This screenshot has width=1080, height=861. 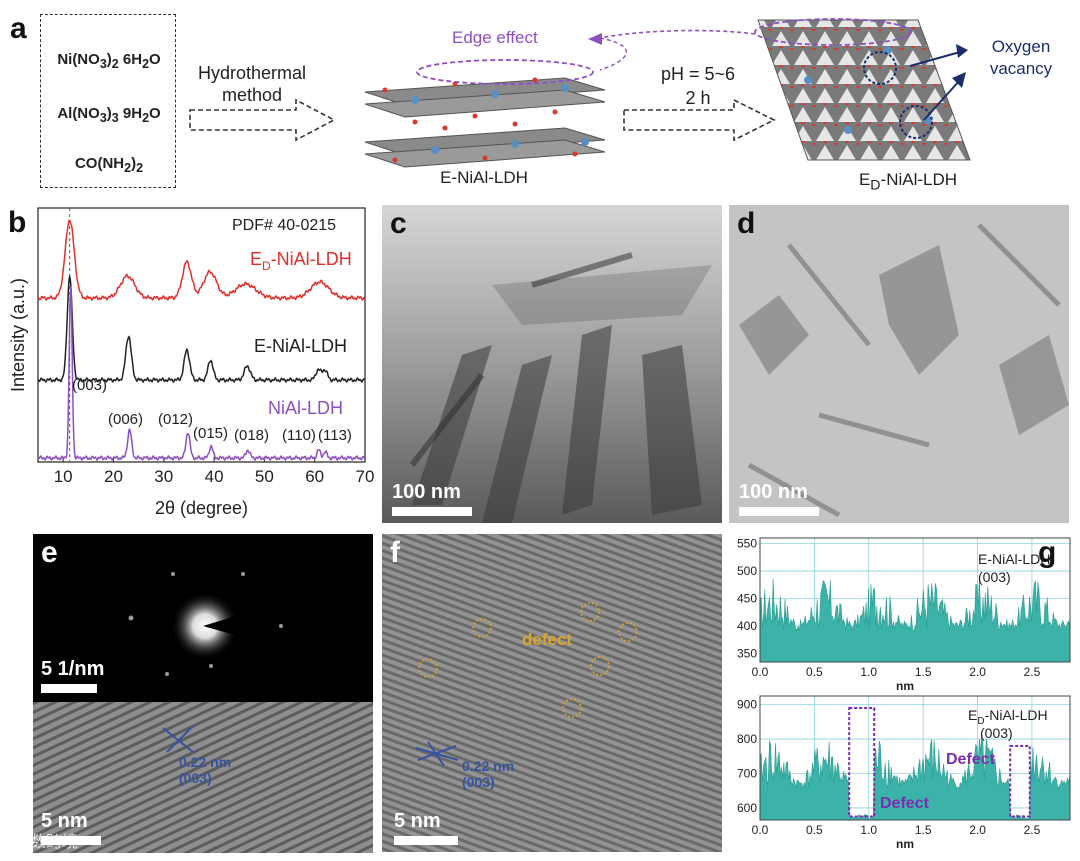 What do you see at coordinates (996, 733) in the screenshot?
I see `profile-plane-bottom: (003)` at bounding box center [996, 733].